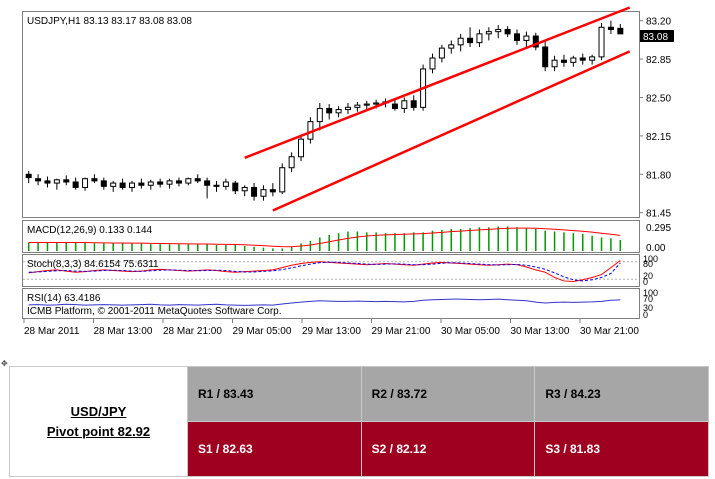 The height and width of the screenshot is (479, 715). I want to click on x-tick-label: 30 Mar 13:00, so click(540, 331).